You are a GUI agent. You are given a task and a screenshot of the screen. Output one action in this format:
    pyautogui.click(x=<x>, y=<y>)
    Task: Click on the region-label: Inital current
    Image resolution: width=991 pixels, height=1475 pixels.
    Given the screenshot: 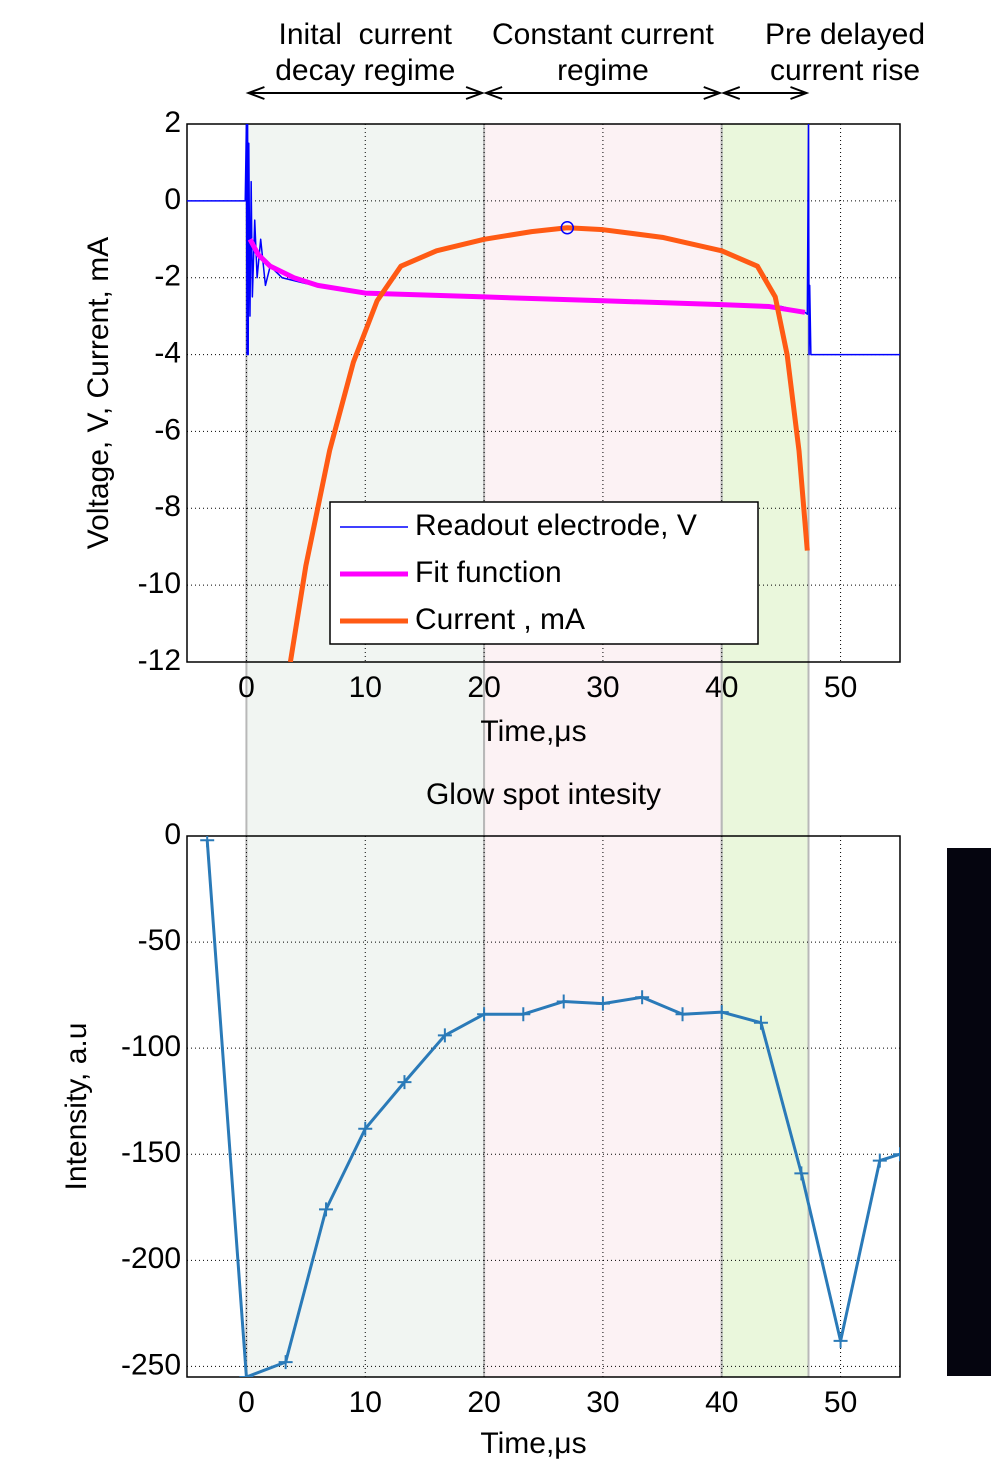 What is the action you would take?
    pyautogui.click(x=366, y=34)
    